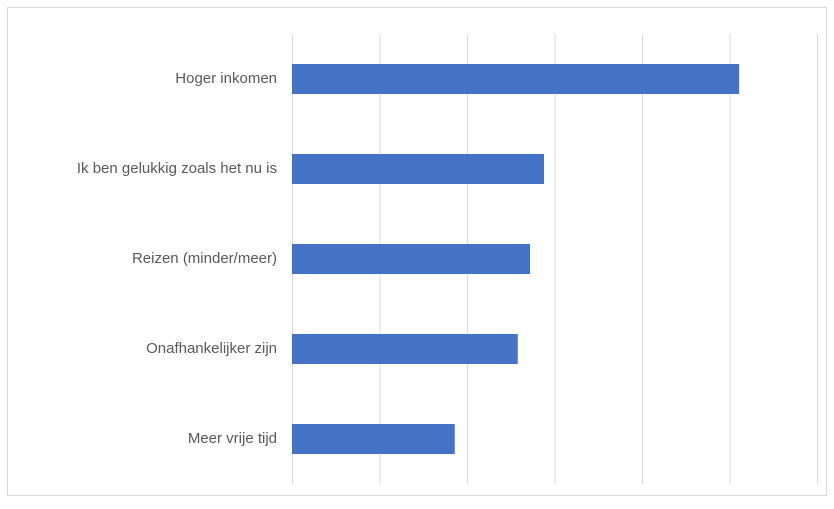  I want to click on y-tick-label: Onafhankelijker zijn, so click(211, 348).